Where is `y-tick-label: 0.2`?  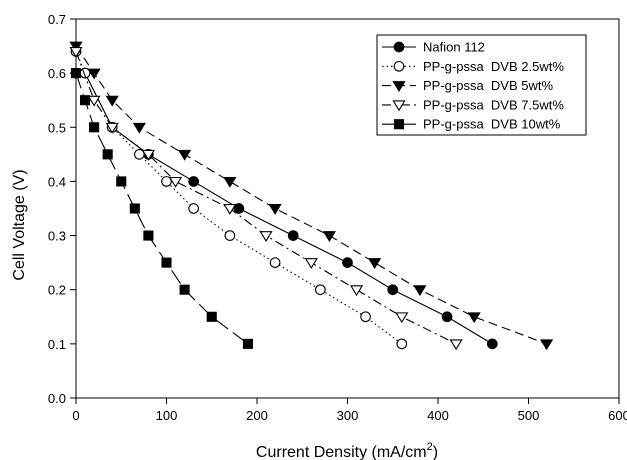
y-tick-label: 0.2 is located at coordinates (57, 290).